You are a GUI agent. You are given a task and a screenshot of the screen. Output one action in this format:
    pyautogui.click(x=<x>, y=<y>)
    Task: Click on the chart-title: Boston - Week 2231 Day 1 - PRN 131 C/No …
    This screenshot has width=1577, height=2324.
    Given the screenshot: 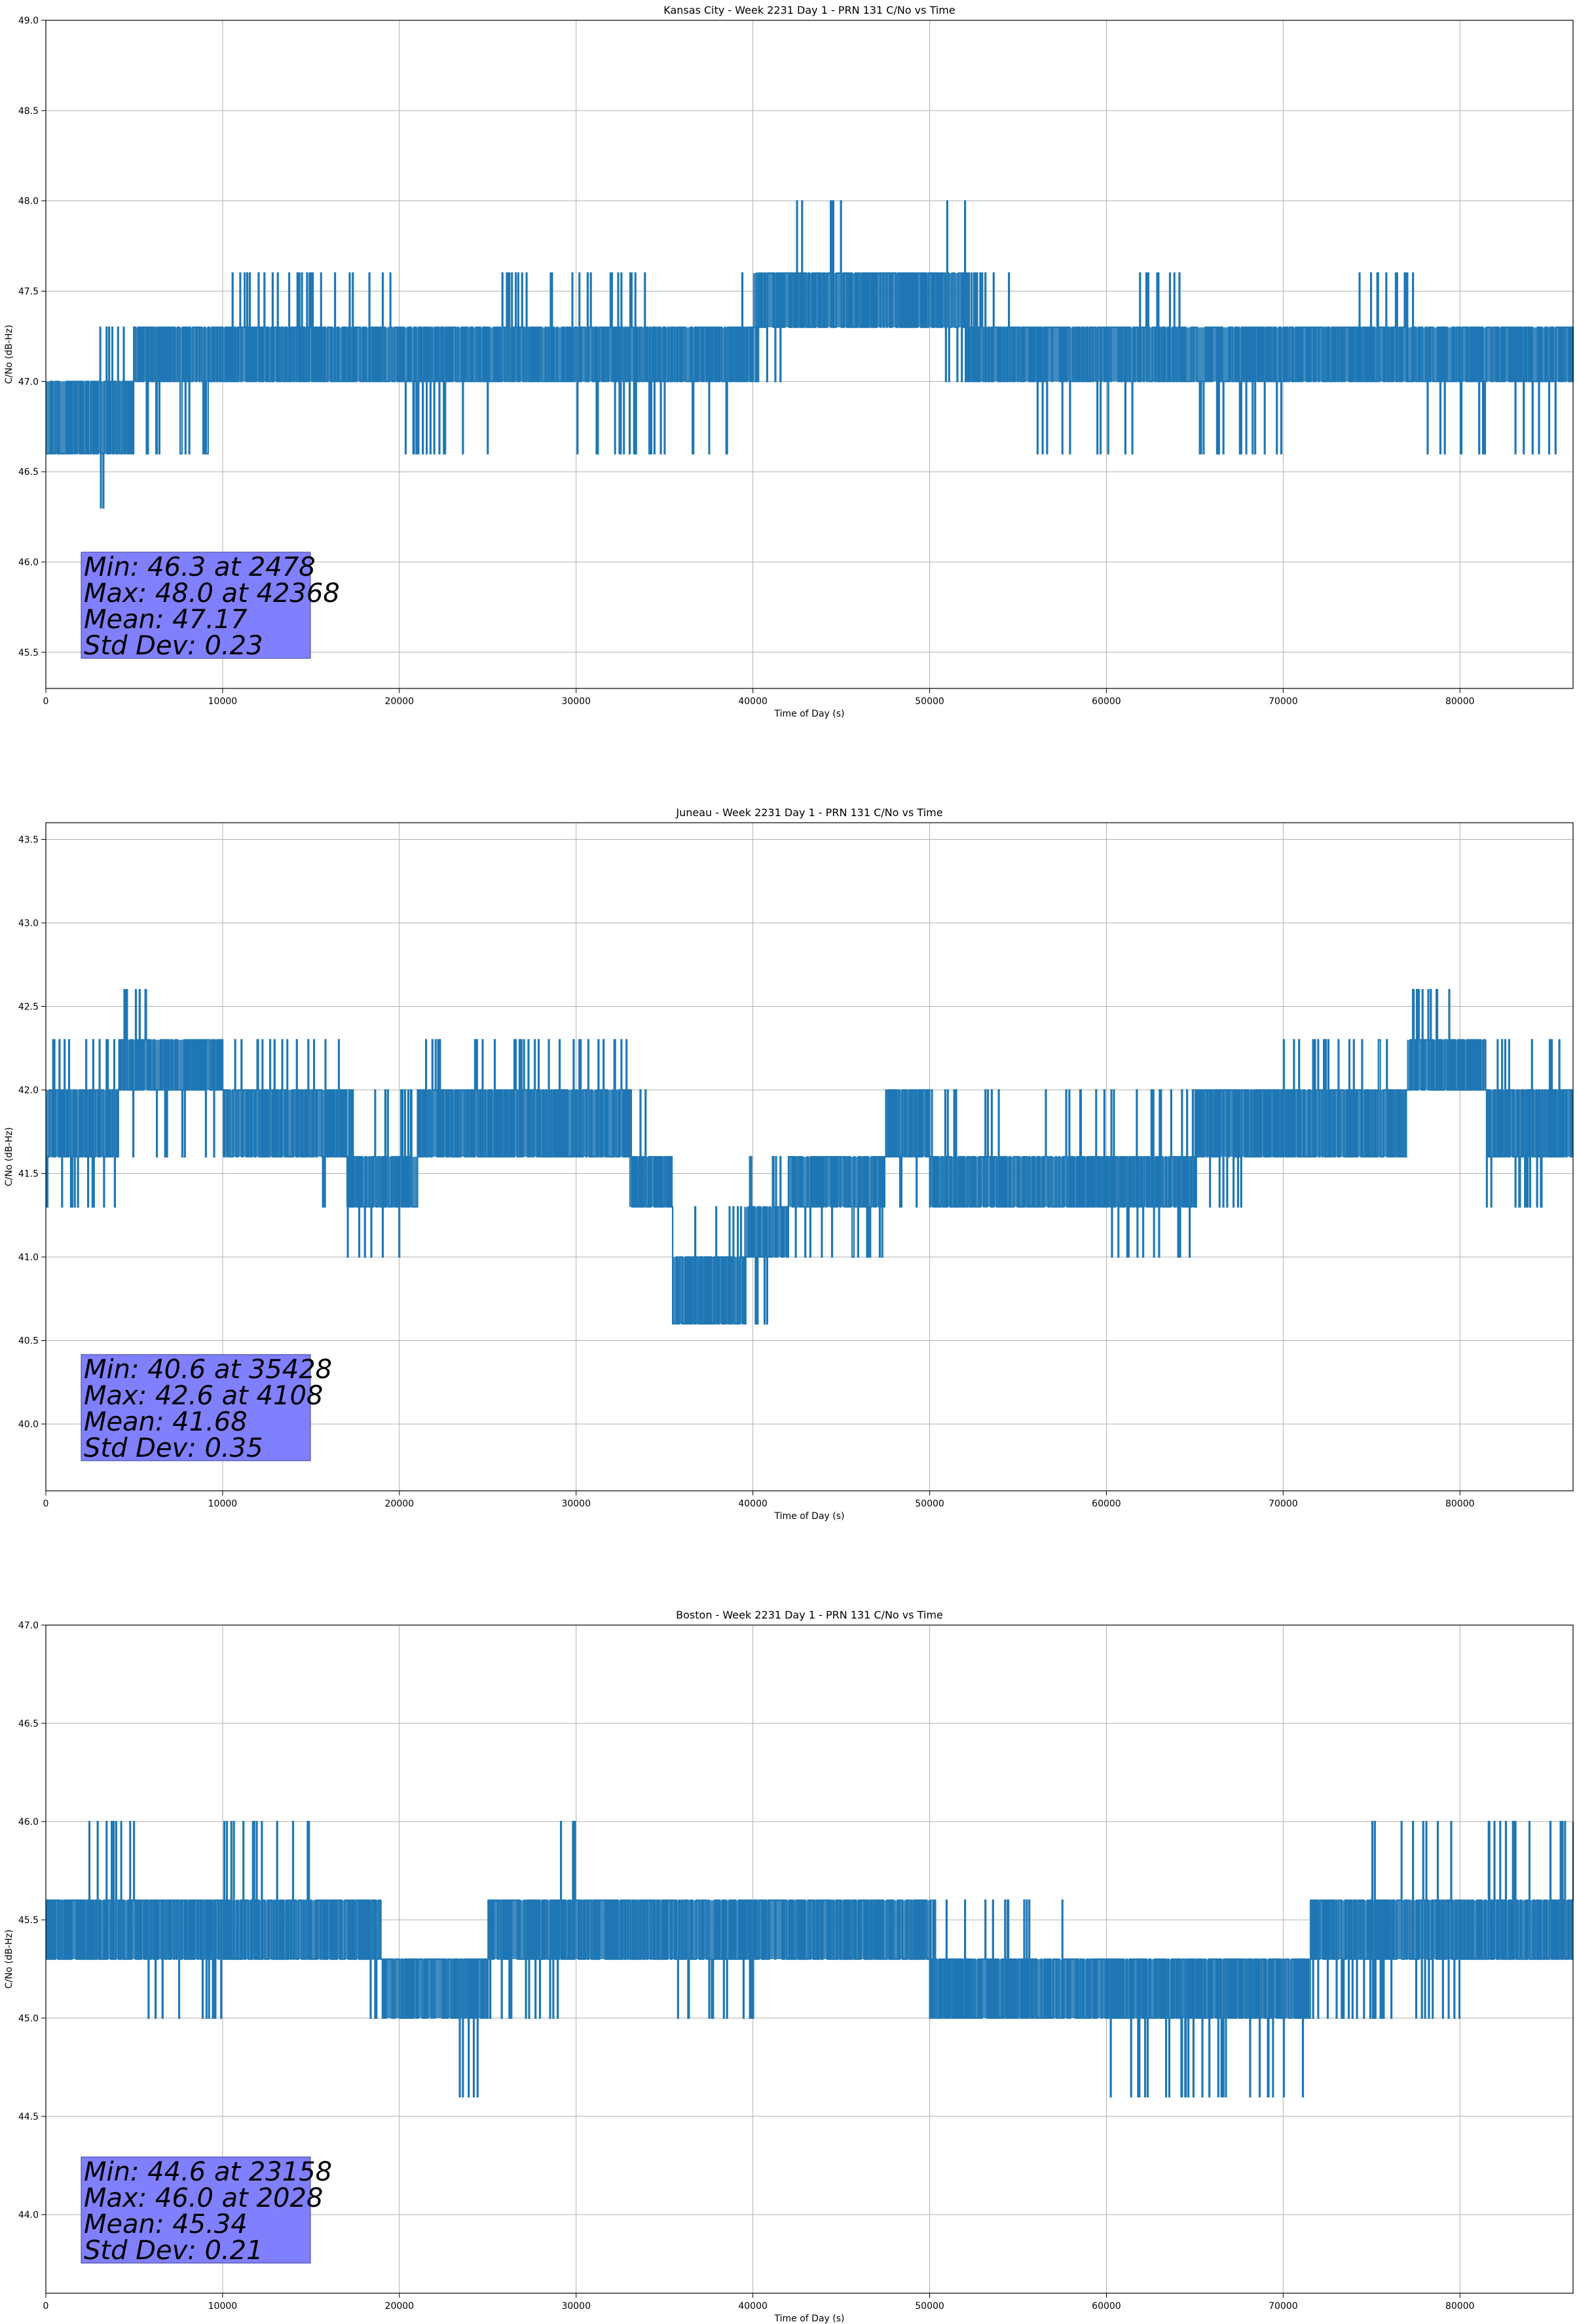 What is the action you would take?
    pyautogui.click(x=809, y=1615)
    